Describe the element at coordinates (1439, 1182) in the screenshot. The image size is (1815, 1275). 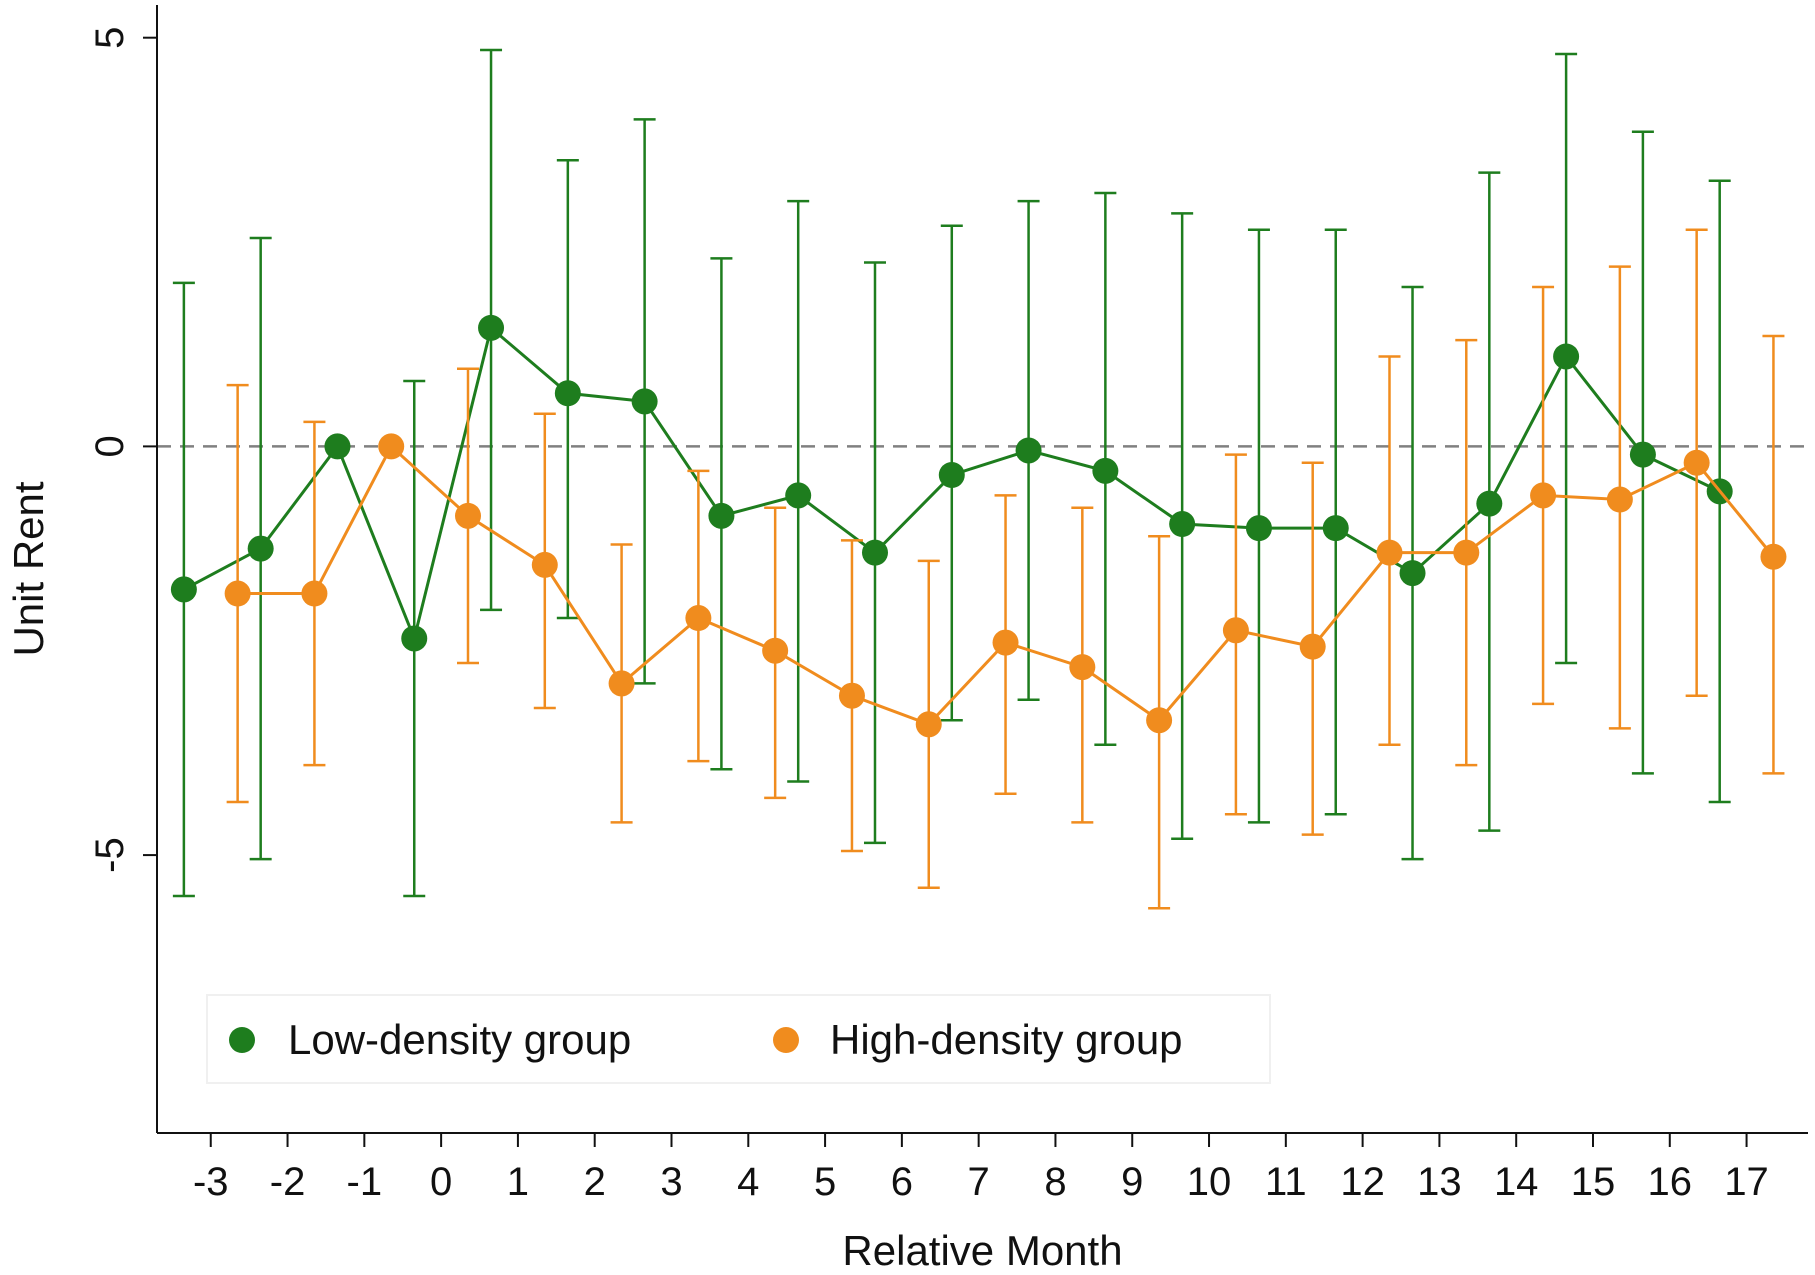
I see `x-tick-label: 13` at that location.